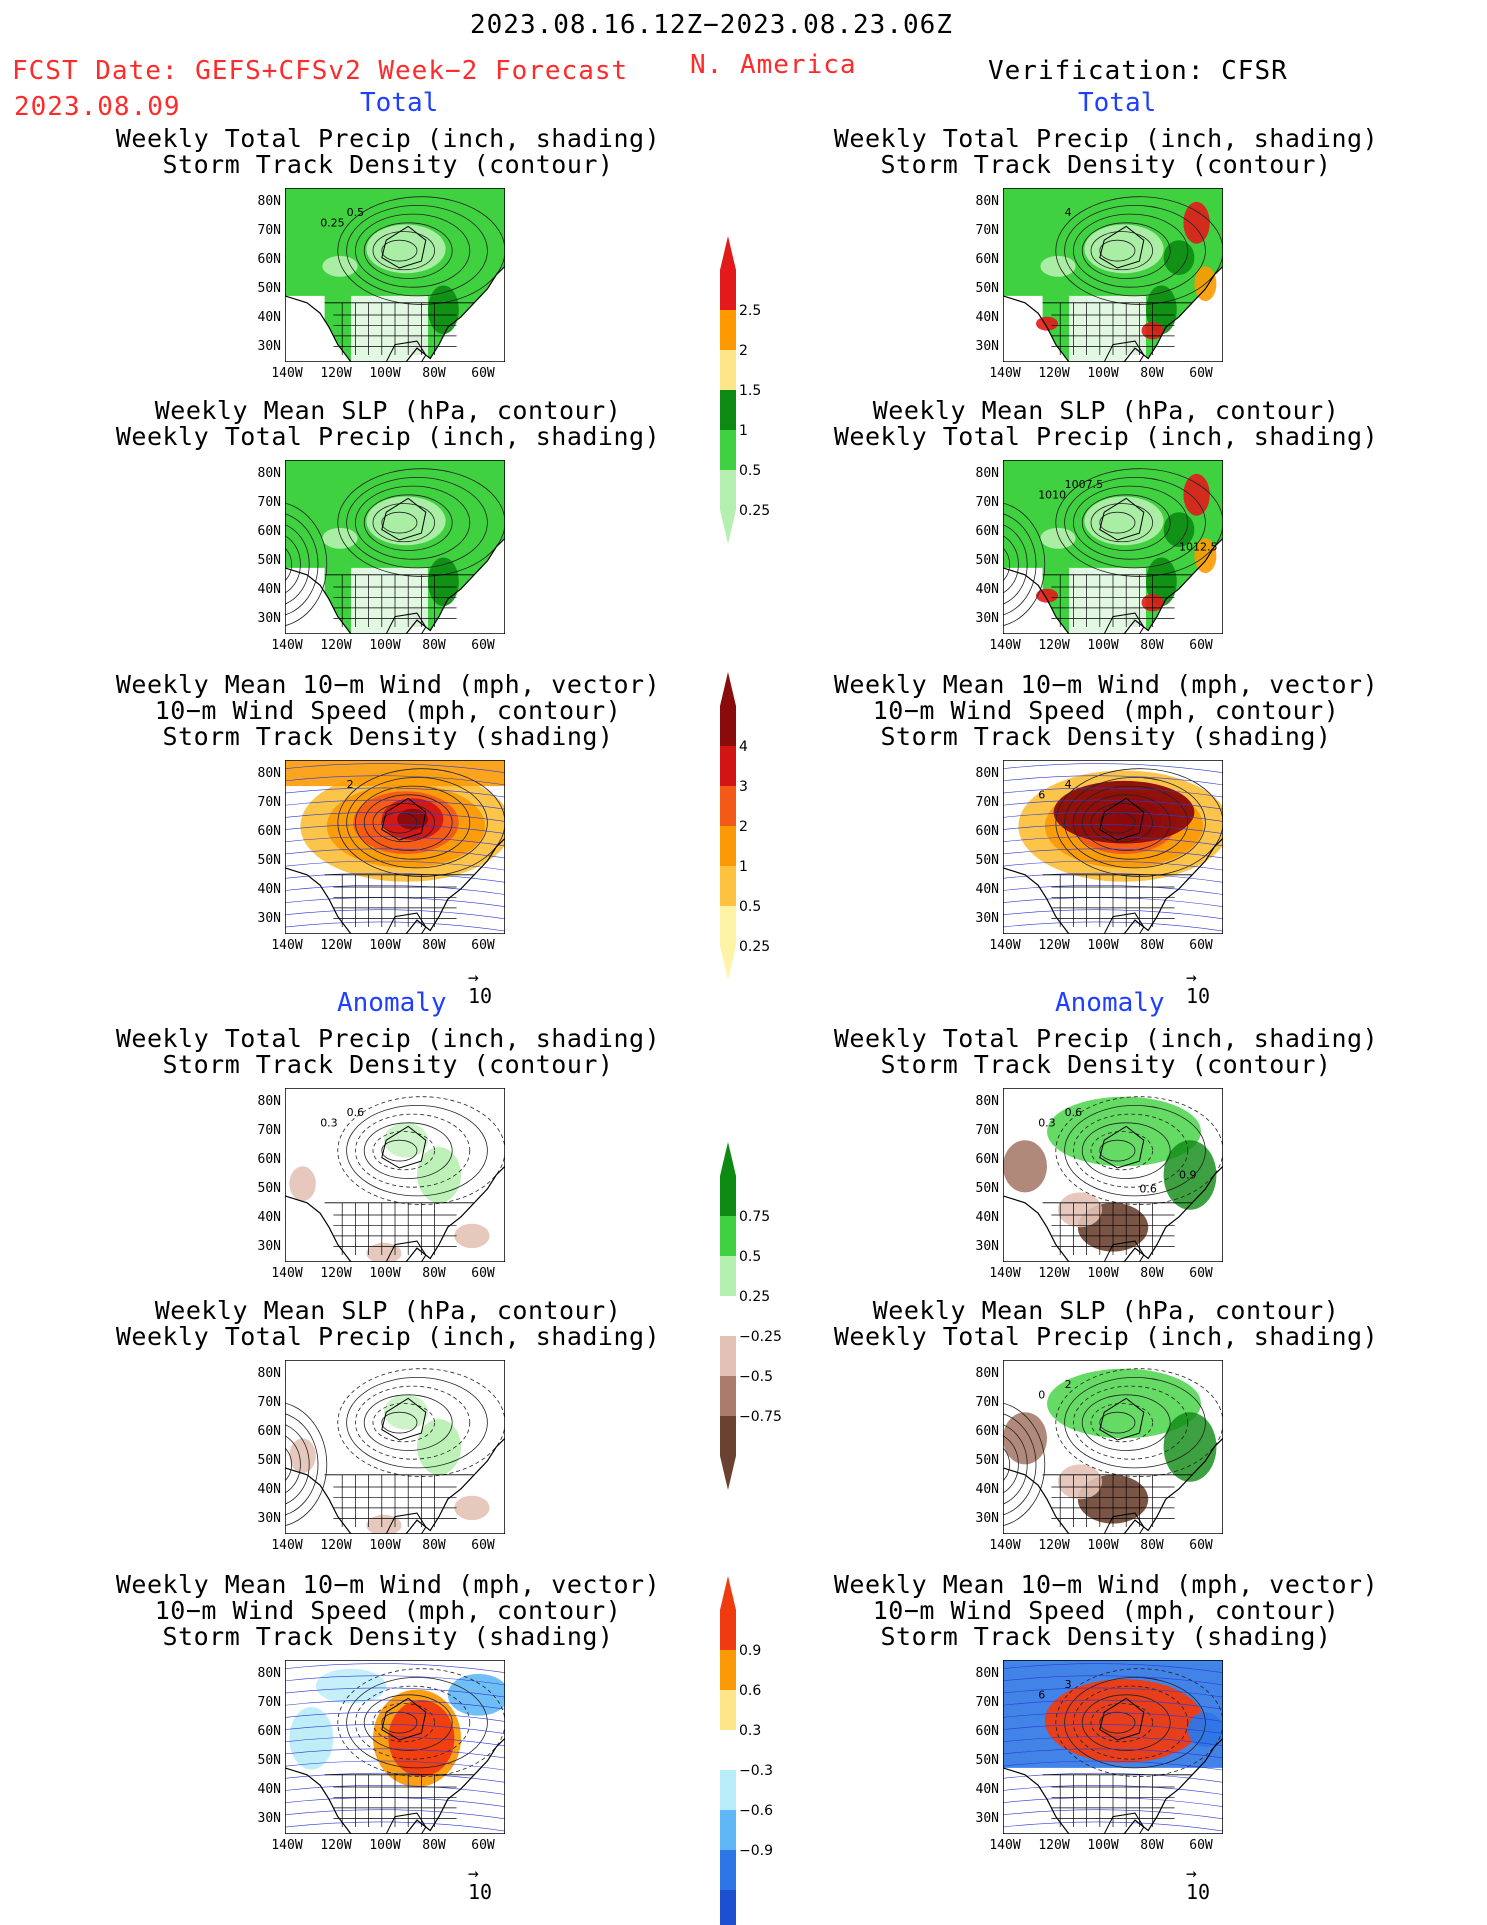 The height and width of the screenshot is (1925, 1487). Describe the element at coordinates (745, 826) in the screenshot. I see `storm-total-colorbar: 4 3 2 1 0.5 0.25` at that location.